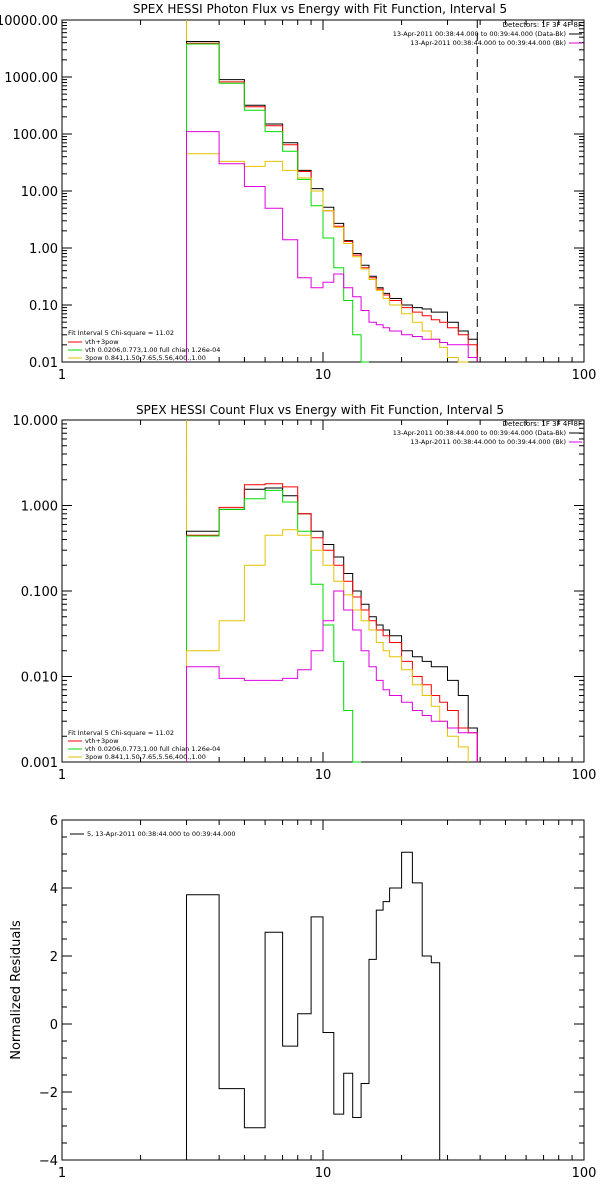 The height and width of the screenshot is (1200, 600). I want to click on y-tick-label: 10000.00, so click(29, 21).